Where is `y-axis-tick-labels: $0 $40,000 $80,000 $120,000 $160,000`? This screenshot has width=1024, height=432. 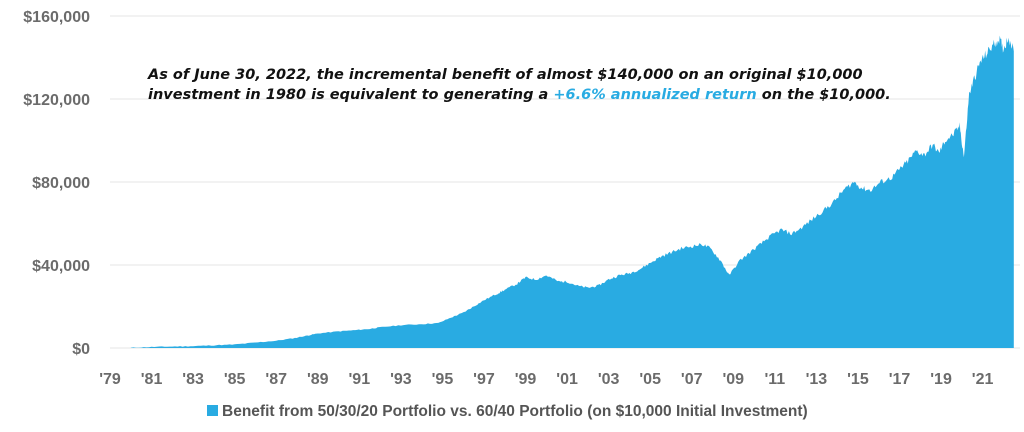 y-axis-tick-labels: $0 $40,000 $80,000 $120,000 $160,000 is located at coordinates (56, 183).